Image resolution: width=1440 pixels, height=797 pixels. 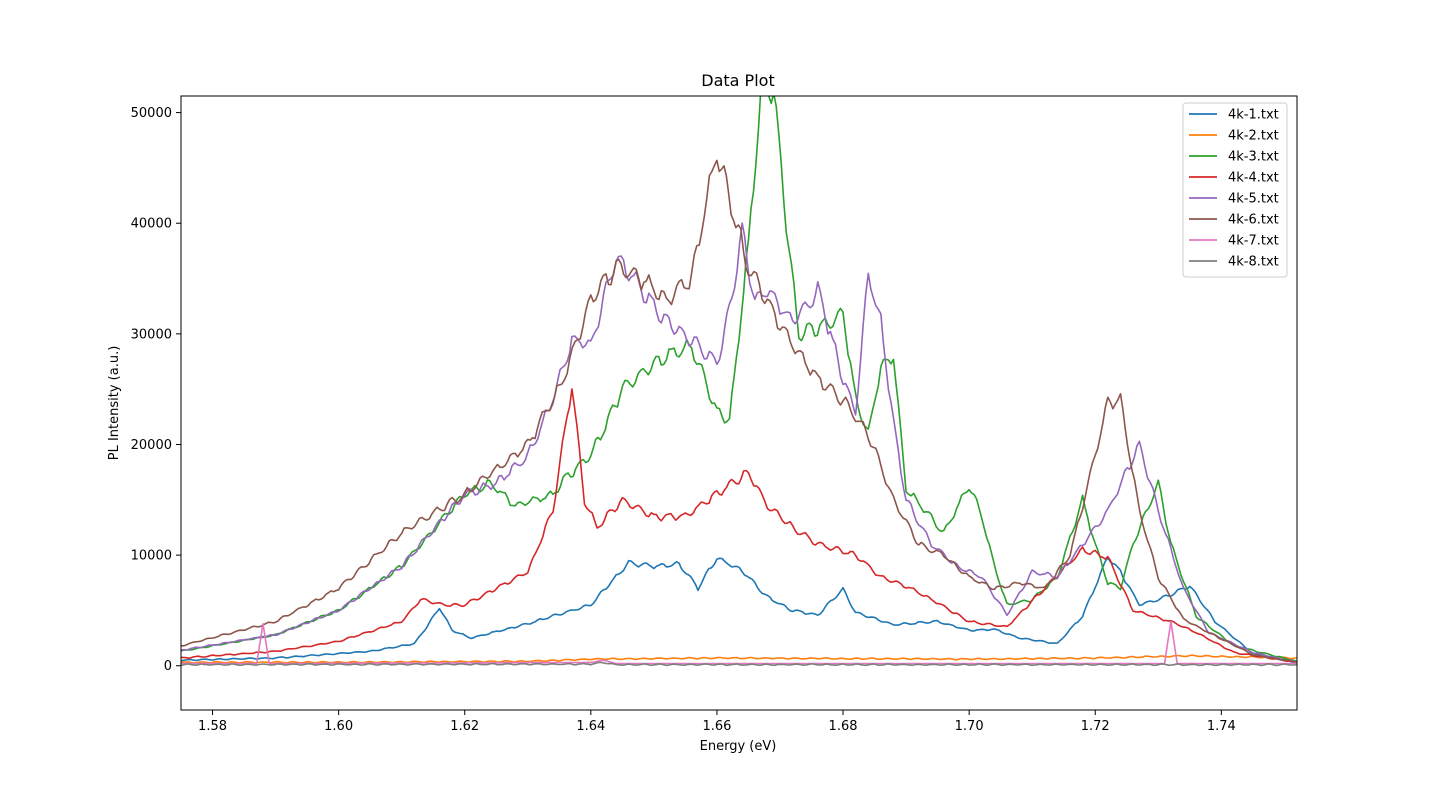 What do you see at coordinates (464, 726) in the screenshot?
I see `x-tick-label: 1.62` at bounding box center [464, 726].